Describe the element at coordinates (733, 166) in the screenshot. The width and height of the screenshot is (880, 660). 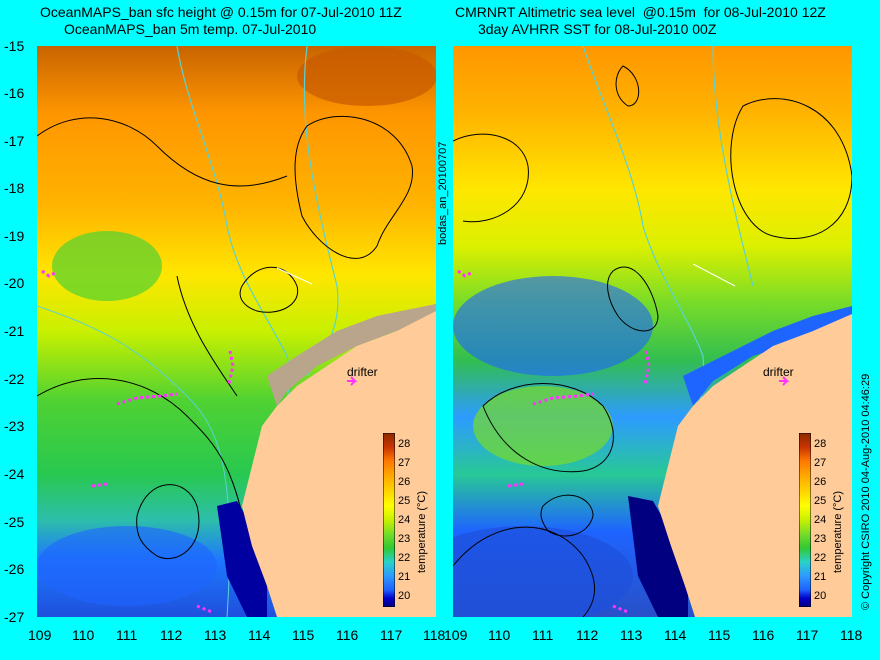
I see `isobath-line` at that location.